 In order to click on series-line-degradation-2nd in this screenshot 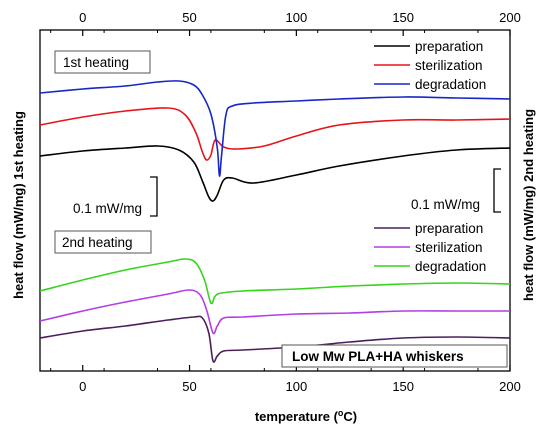, I will do `click(275, 281)`.